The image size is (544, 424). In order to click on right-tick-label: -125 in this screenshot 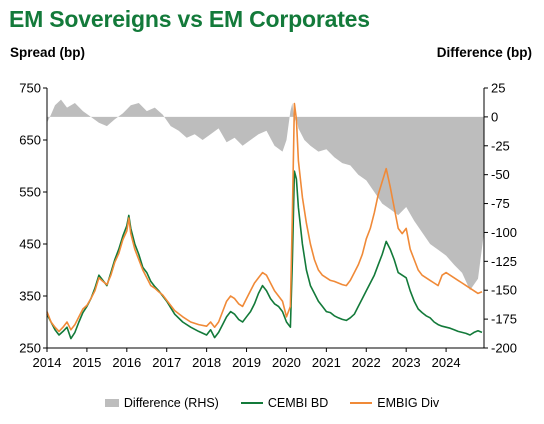, I will do `click(504, 261)`.